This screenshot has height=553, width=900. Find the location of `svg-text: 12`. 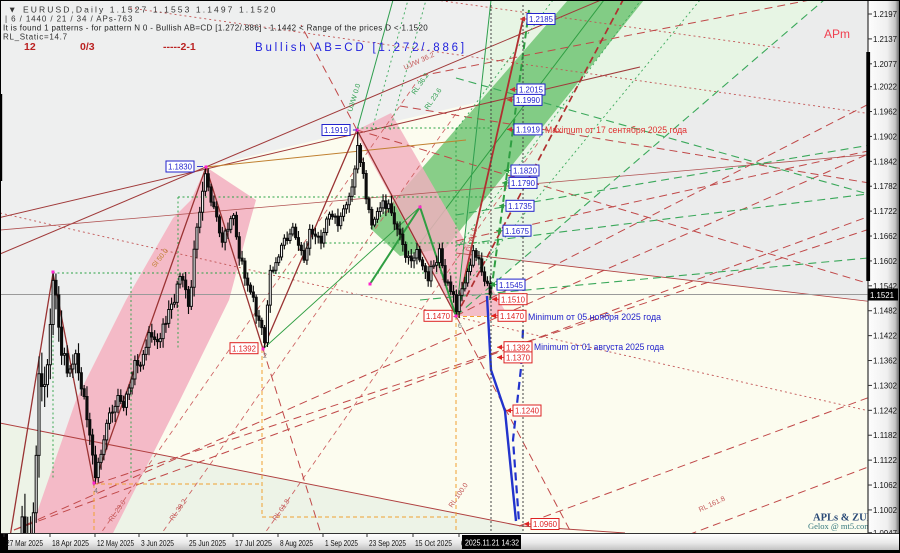

svg-text: 12 is located at coordinates (30, 47).